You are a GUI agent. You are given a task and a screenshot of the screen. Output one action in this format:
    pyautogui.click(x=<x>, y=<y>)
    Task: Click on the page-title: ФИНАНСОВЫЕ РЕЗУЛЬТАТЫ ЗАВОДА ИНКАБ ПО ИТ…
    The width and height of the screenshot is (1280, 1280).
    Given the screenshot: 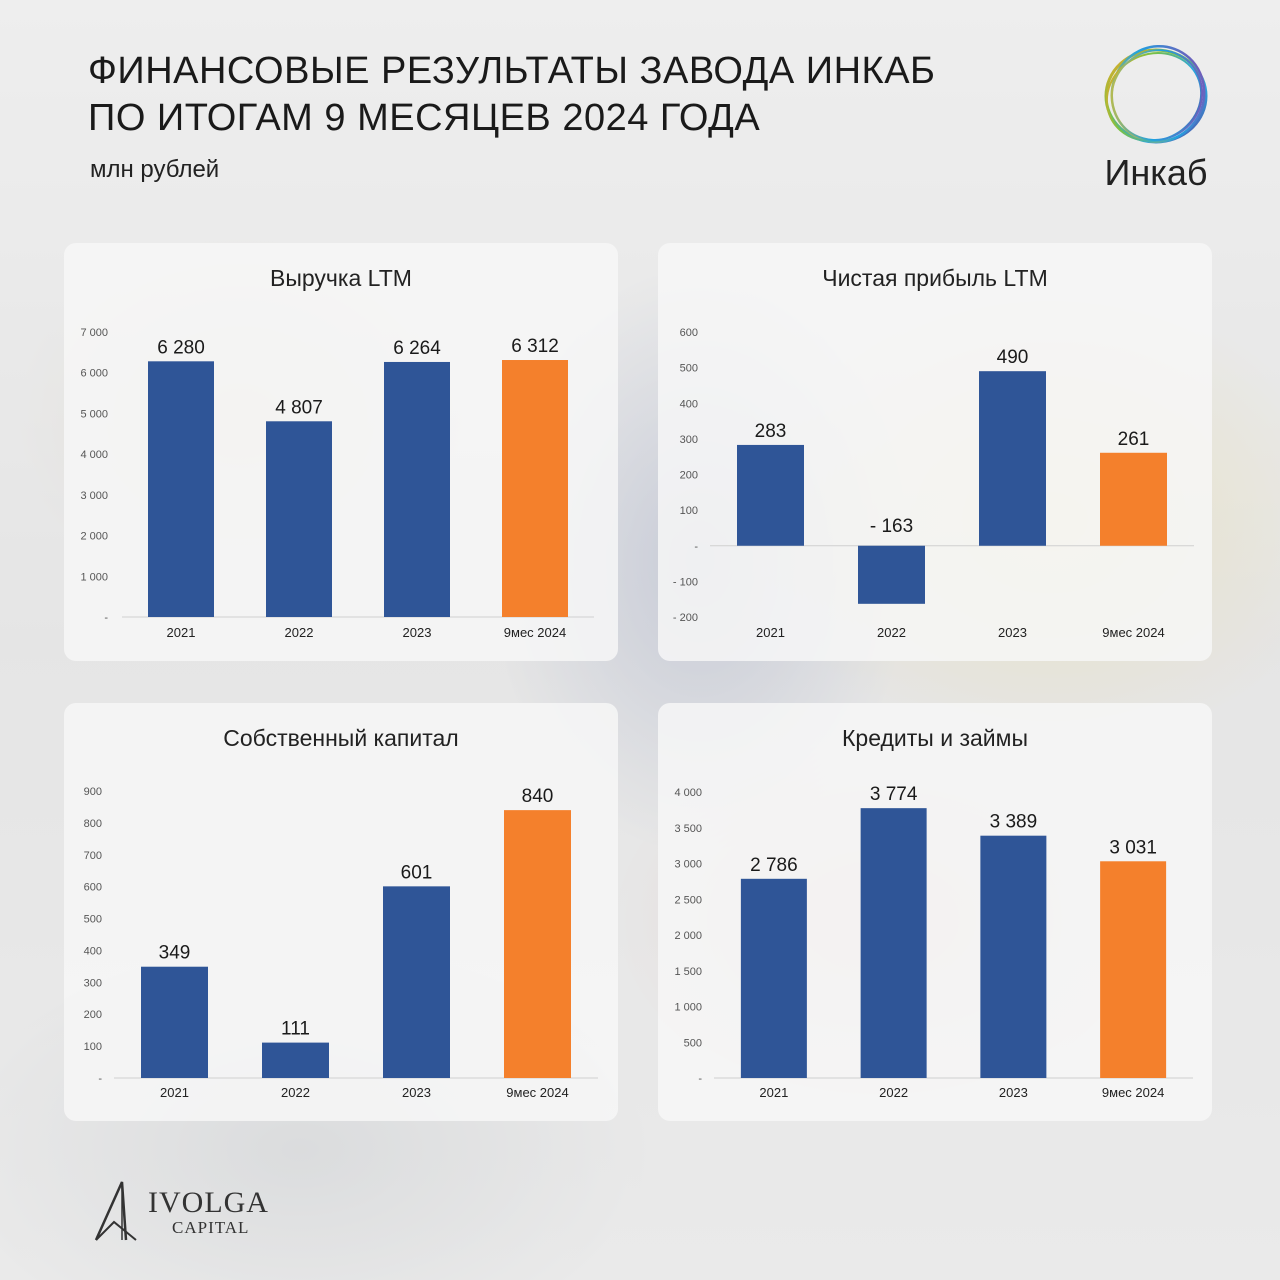 What is the action you would take?
    pyautogui.click(x=511, y=95)
    